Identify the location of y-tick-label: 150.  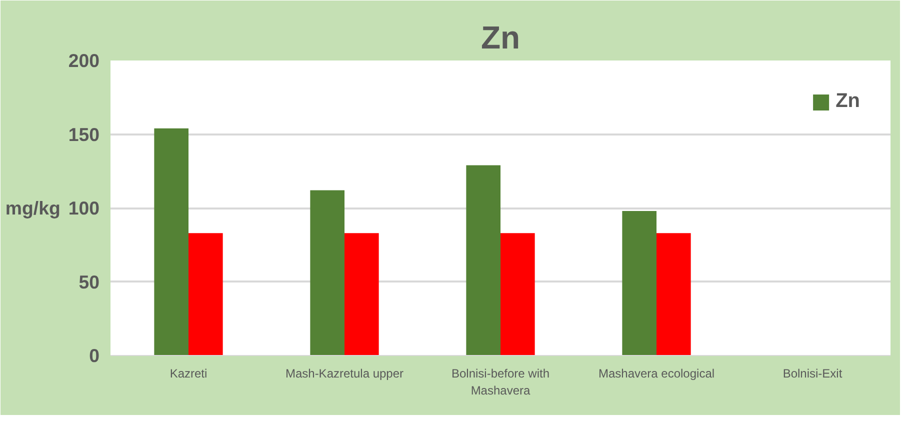
(84, 134).